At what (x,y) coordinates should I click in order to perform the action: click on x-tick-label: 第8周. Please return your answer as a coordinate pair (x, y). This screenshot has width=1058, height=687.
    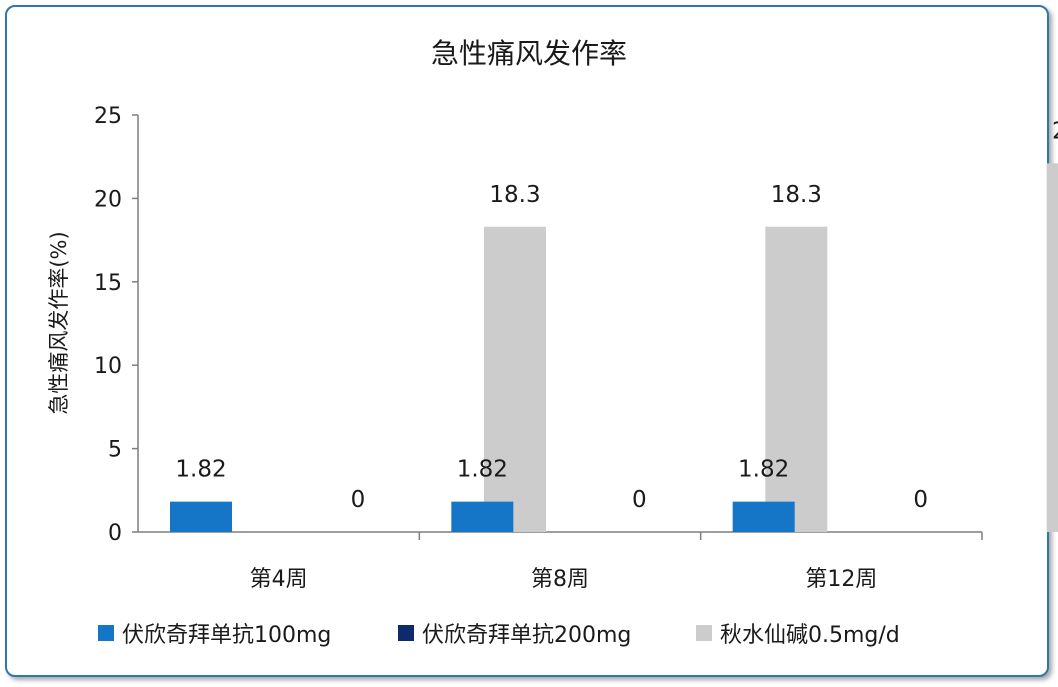
    Looking at the image, I should click on (560, 579).